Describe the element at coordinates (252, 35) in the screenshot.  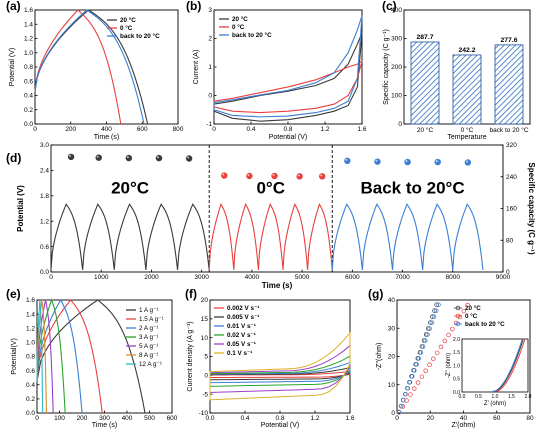
I see `legend-label: back to 20 °C` at that location.